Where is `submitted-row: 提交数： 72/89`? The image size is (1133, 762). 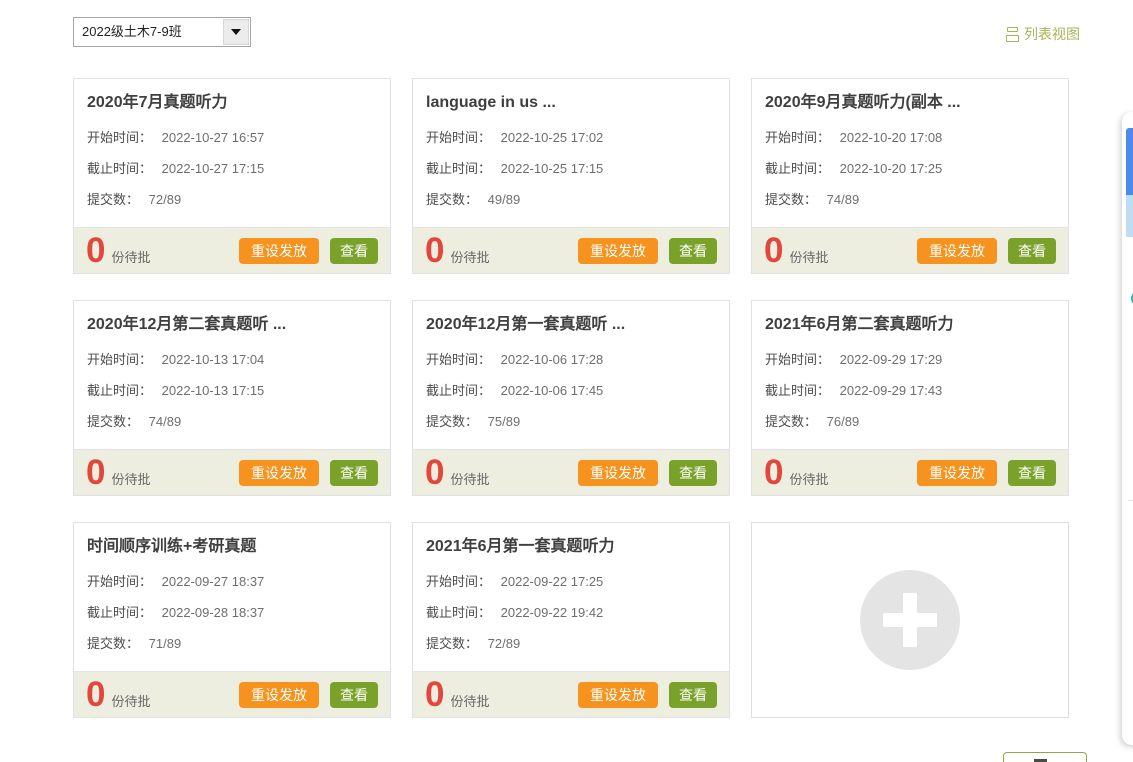 submitted-row: 提交数： 72/89 is located at coordinates (571, 643).